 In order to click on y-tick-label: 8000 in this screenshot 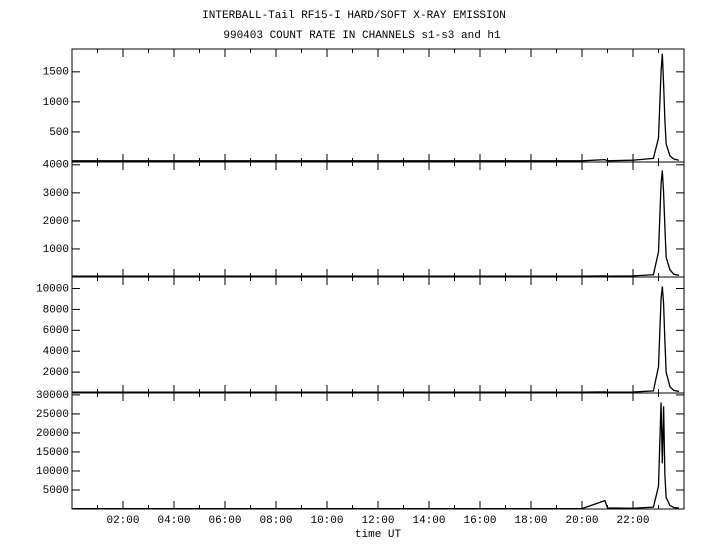, I will do `click(56, 310)`.